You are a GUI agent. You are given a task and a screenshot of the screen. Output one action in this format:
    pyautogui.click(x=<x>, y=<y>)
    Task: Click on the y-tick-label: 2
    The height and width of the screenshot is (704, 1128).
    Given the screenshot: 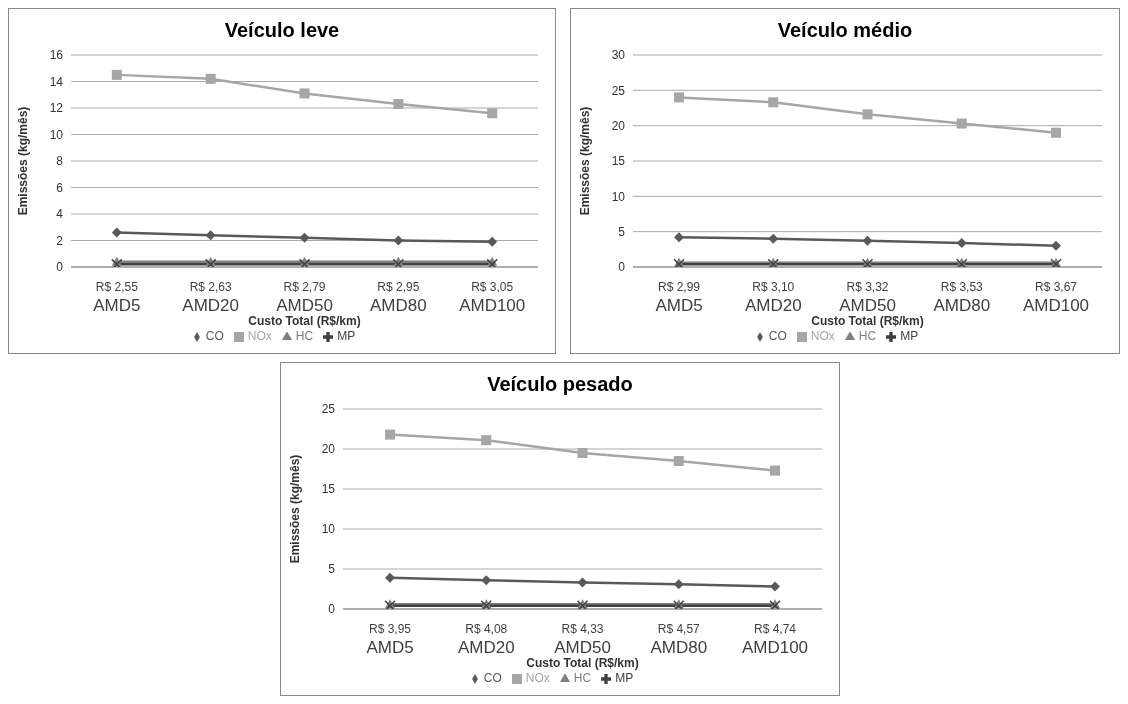 What is the action you would take?
    pyautogui.click(x=60, y=240)
    